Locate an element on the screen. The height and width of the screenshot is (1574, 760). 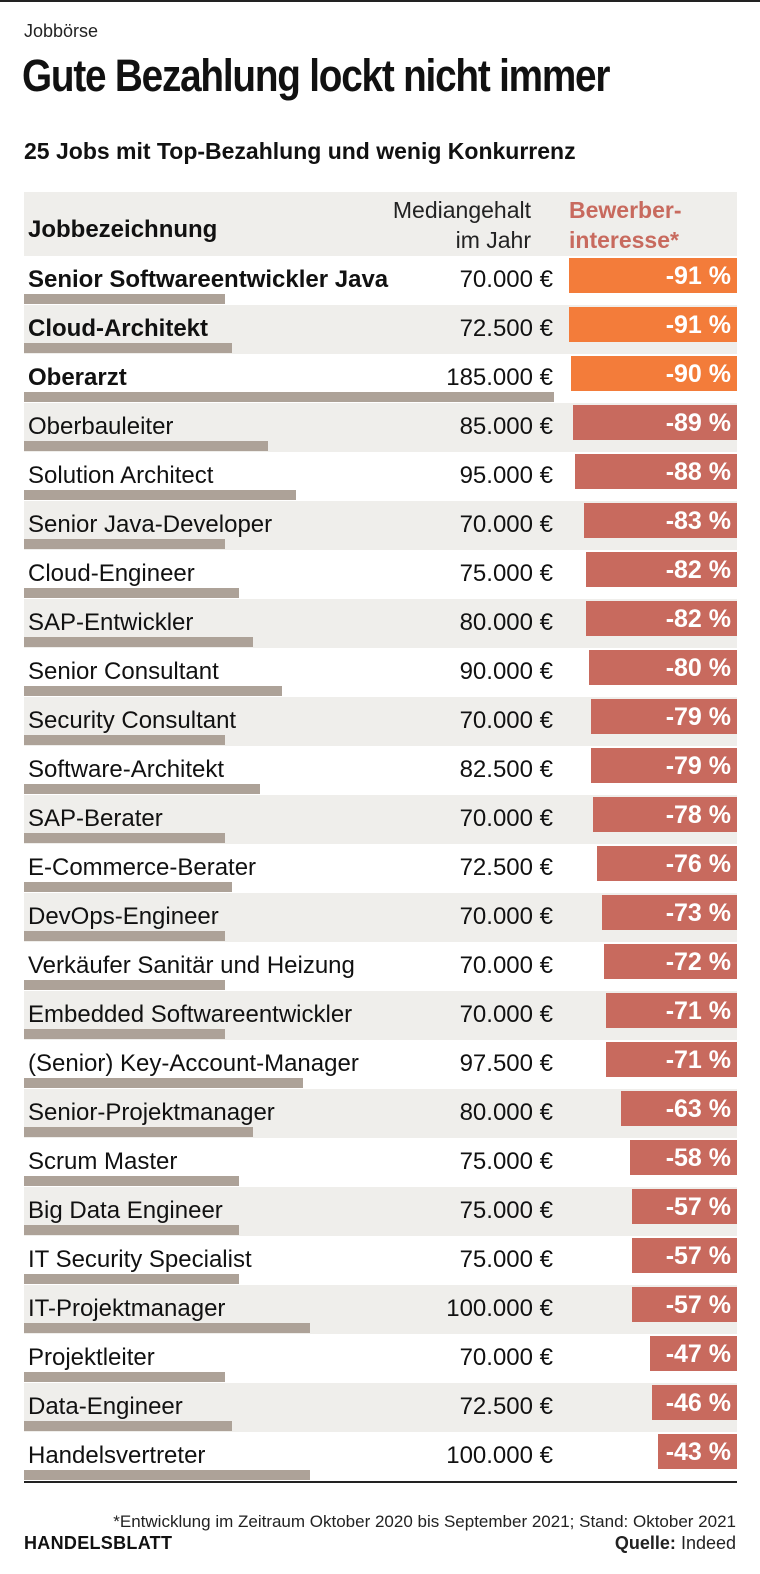
column-header-interest: Bewerber- interesse* is located at coordinates (625, 225).